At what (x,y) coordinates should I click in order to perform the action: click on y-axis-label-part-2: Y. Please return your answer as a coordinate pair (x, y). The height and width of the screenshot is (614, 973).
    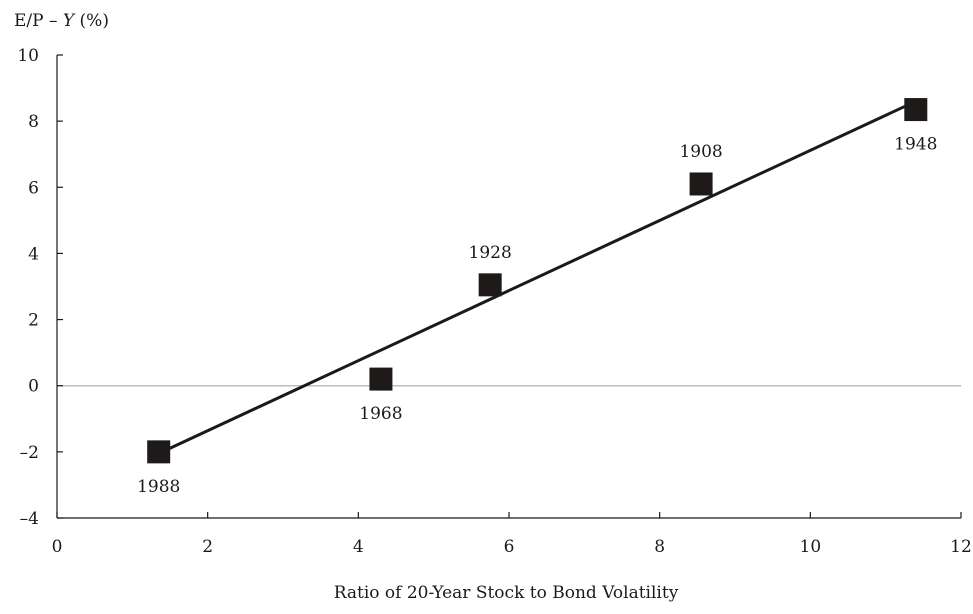
    Looking at the image, I should click on (69, 21).